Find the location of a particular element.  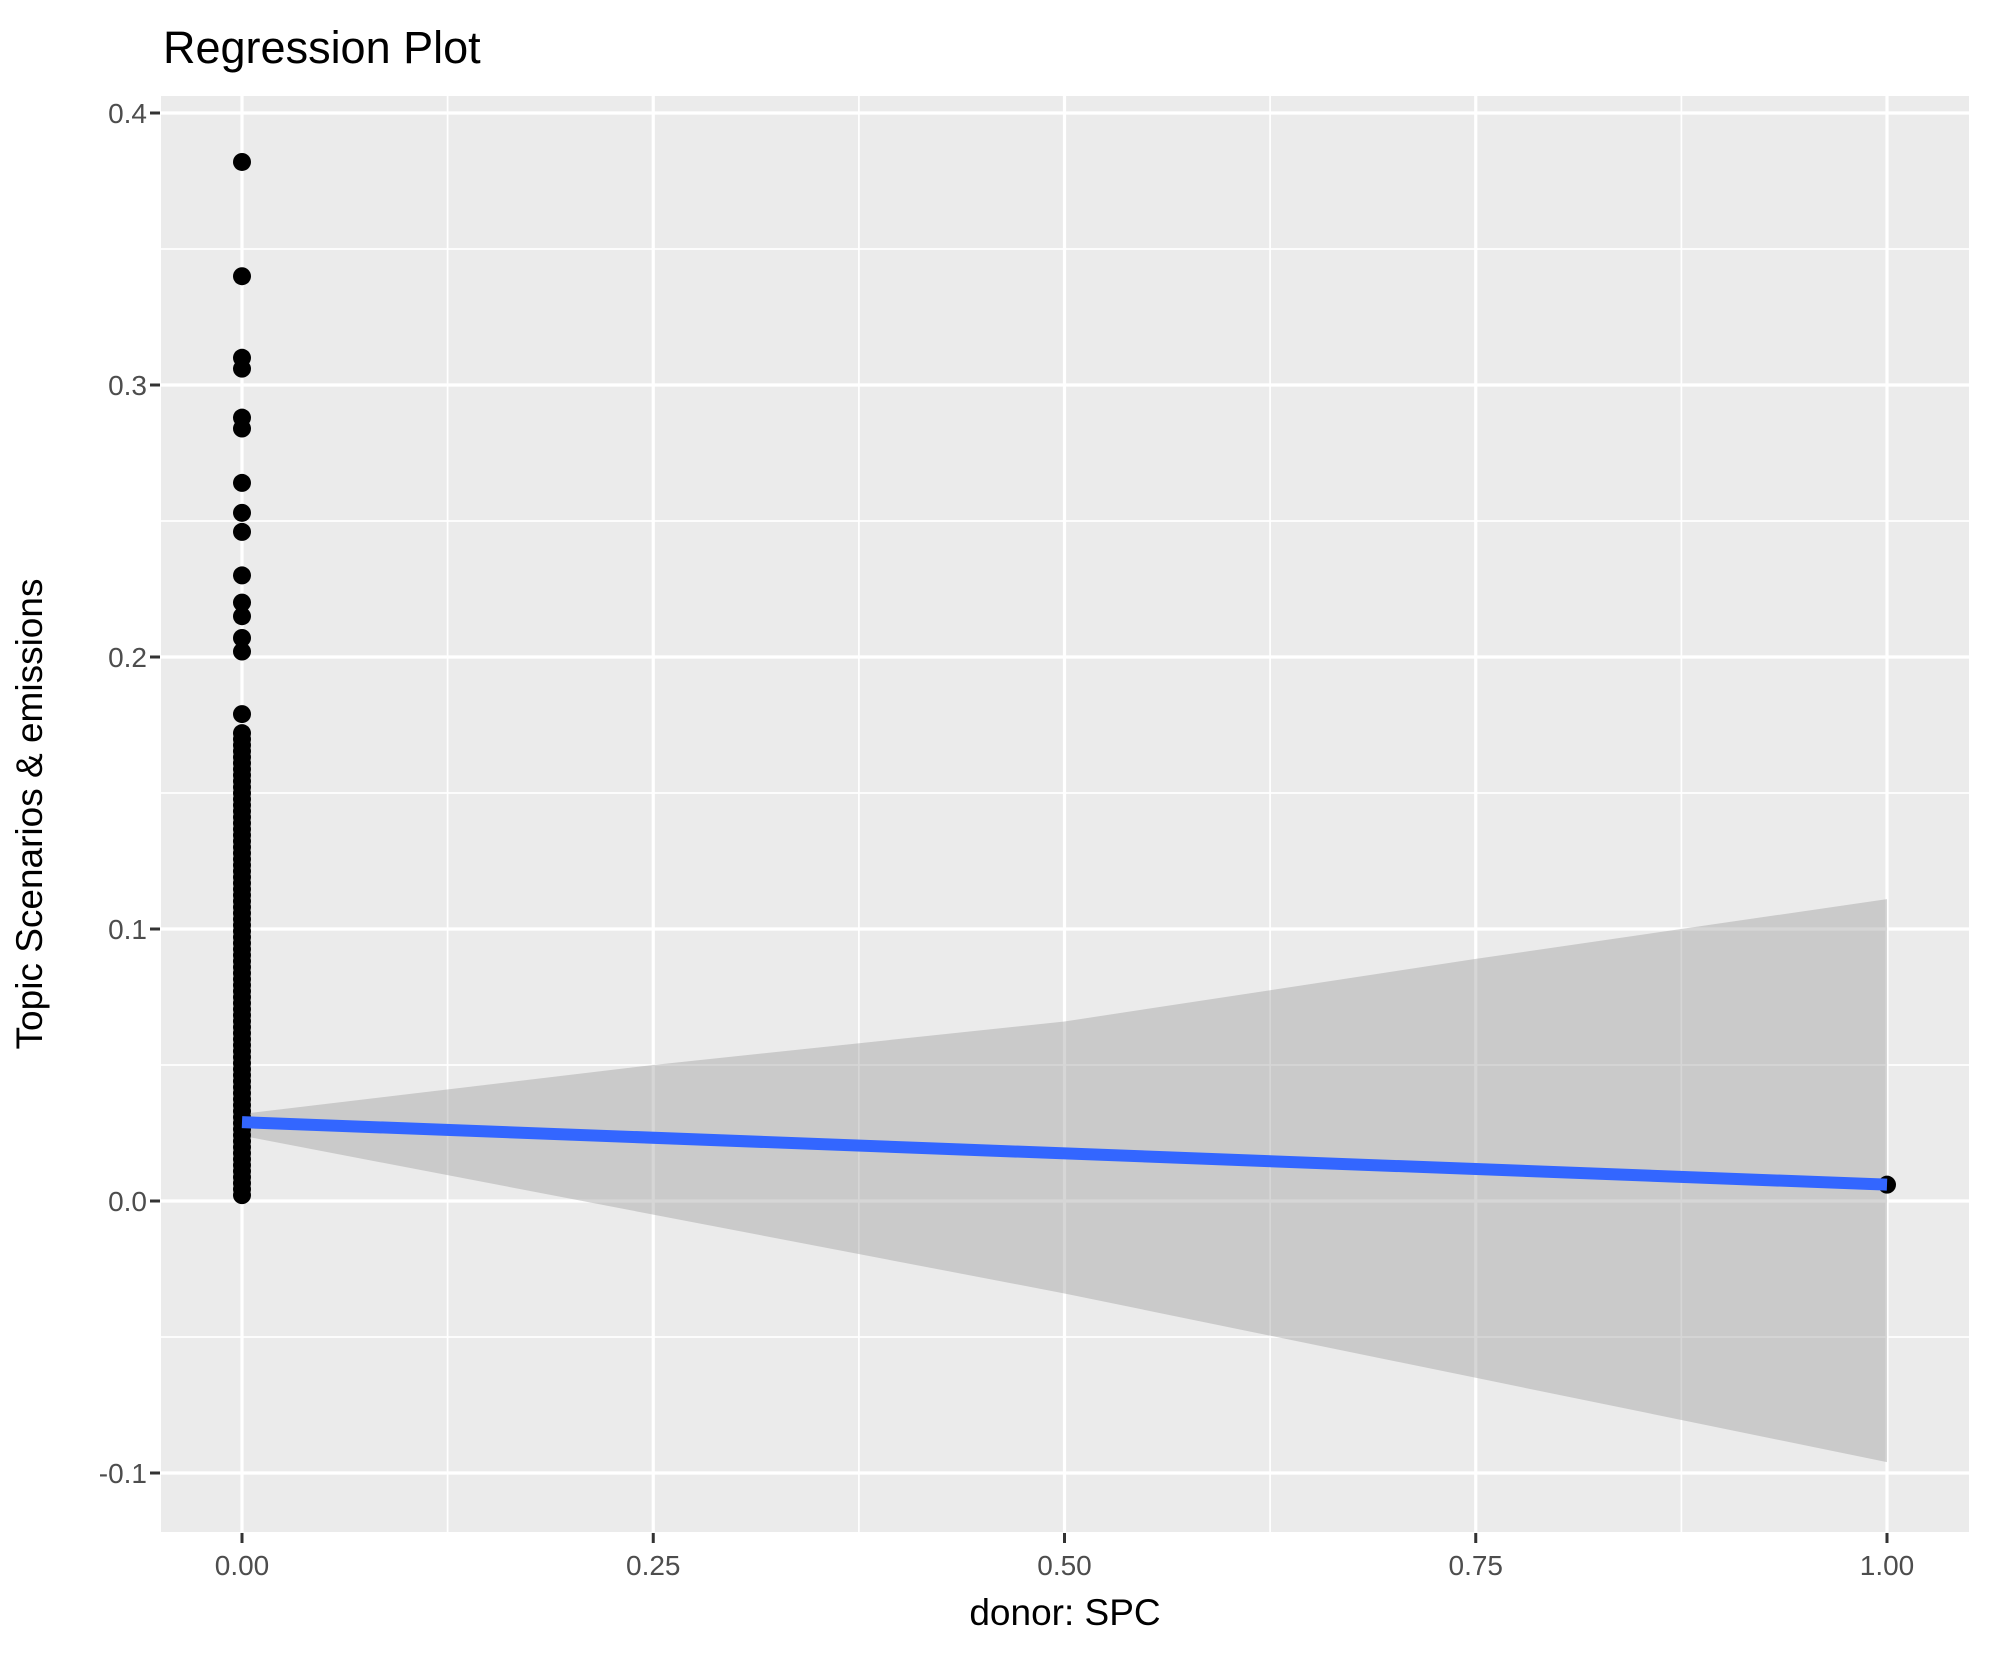

x-tick-label: 0.75 is located at coordinates (1476, 1565).